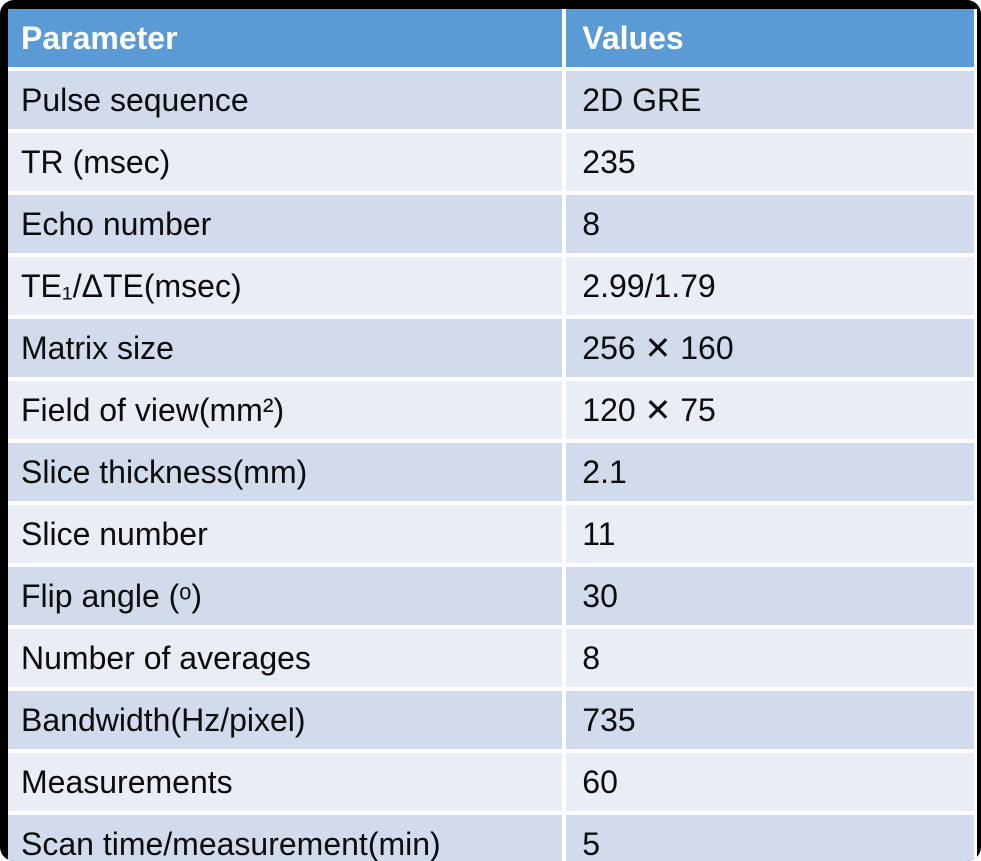 The image size is (981, 861). Describe the element at coordinates (769, 350) in the screenshot. I see `value-cell: 256 ✕ 160` at that location.